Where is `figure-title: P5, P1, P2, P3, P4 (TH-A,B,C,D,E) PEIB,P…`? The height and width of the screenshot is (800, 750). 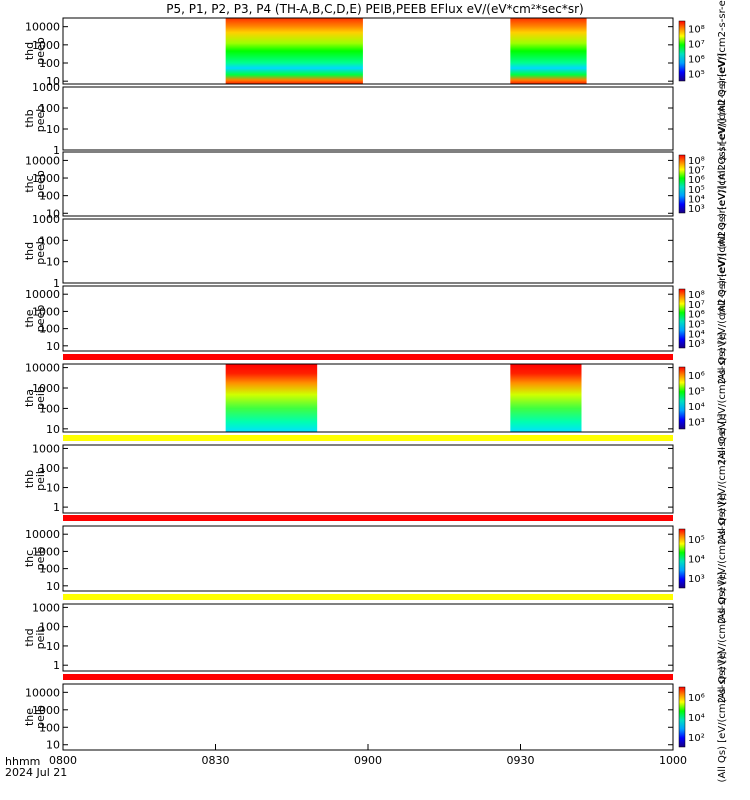
figure-title: P5, P1, P2, P3, P4 (TH-A,B,C,D,E) PEIB,P… is located at coordinates (374, 9).